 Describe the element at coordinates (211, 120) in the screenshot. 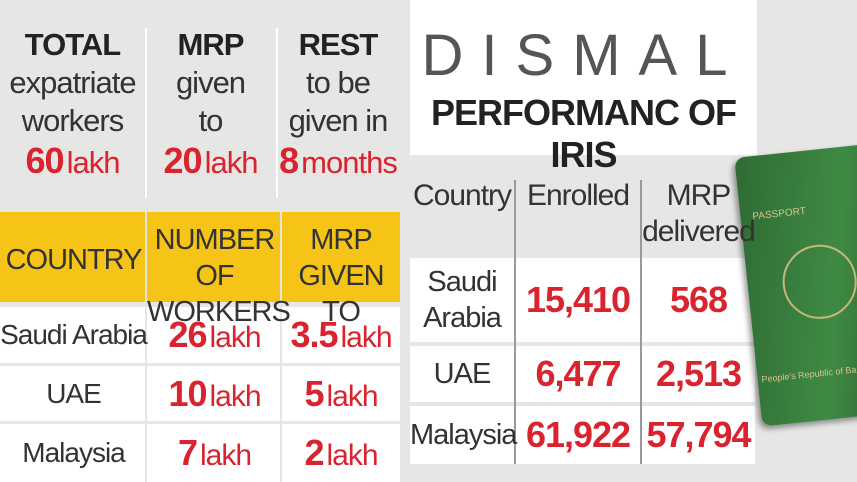

I see `label-line: to` at that location.